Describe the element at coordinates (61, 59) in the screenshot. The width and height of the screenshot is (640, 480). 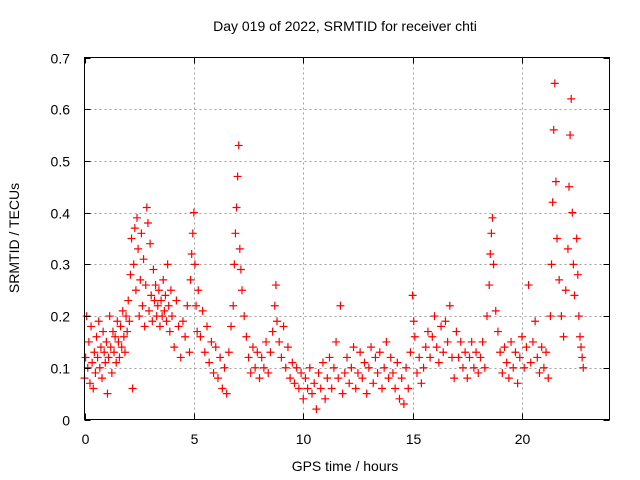
I see `y-tick-label: 0.7` at that location.